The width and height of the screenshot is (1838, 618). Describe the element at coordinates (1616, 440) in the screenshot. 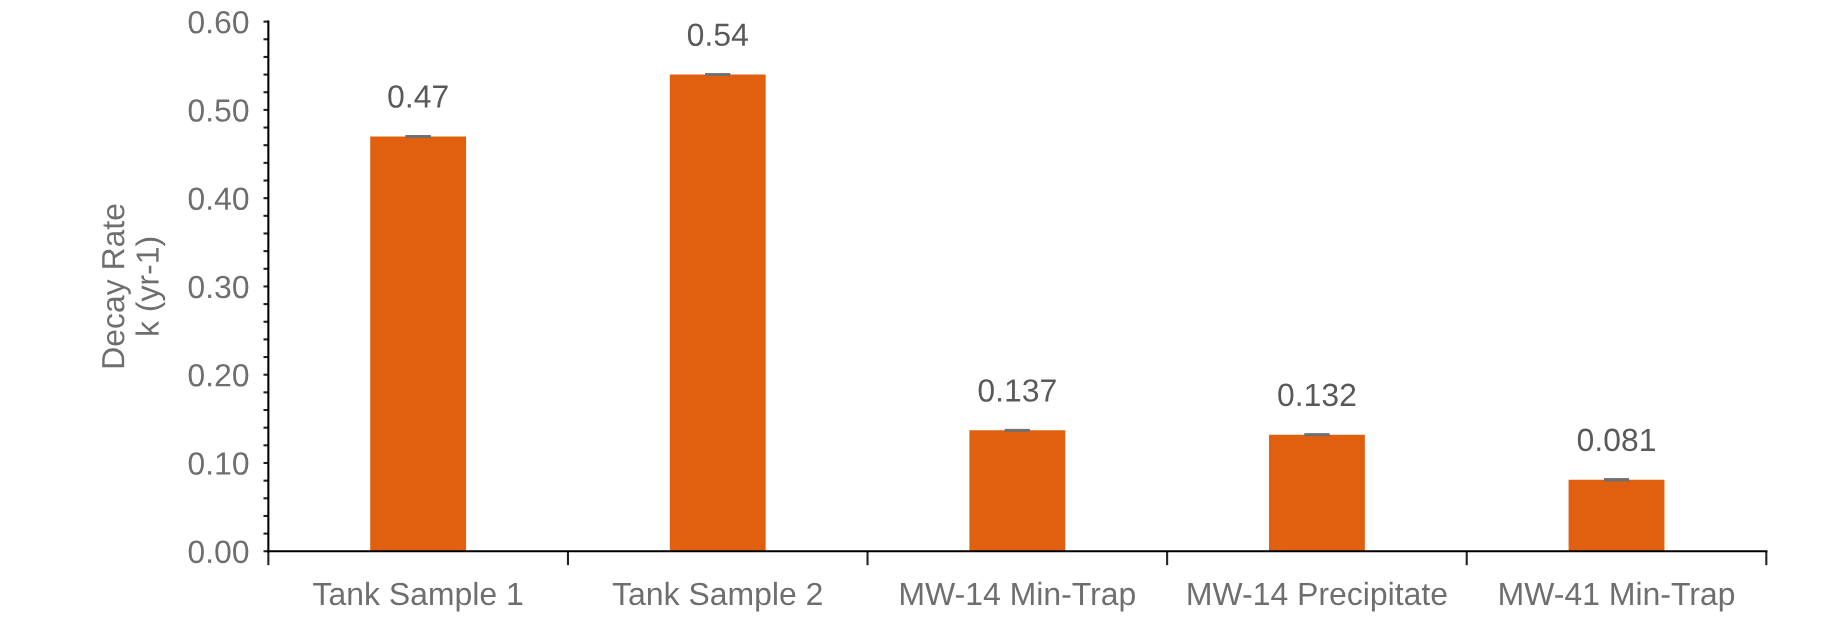

I see `data-label: 0.081` at that location.